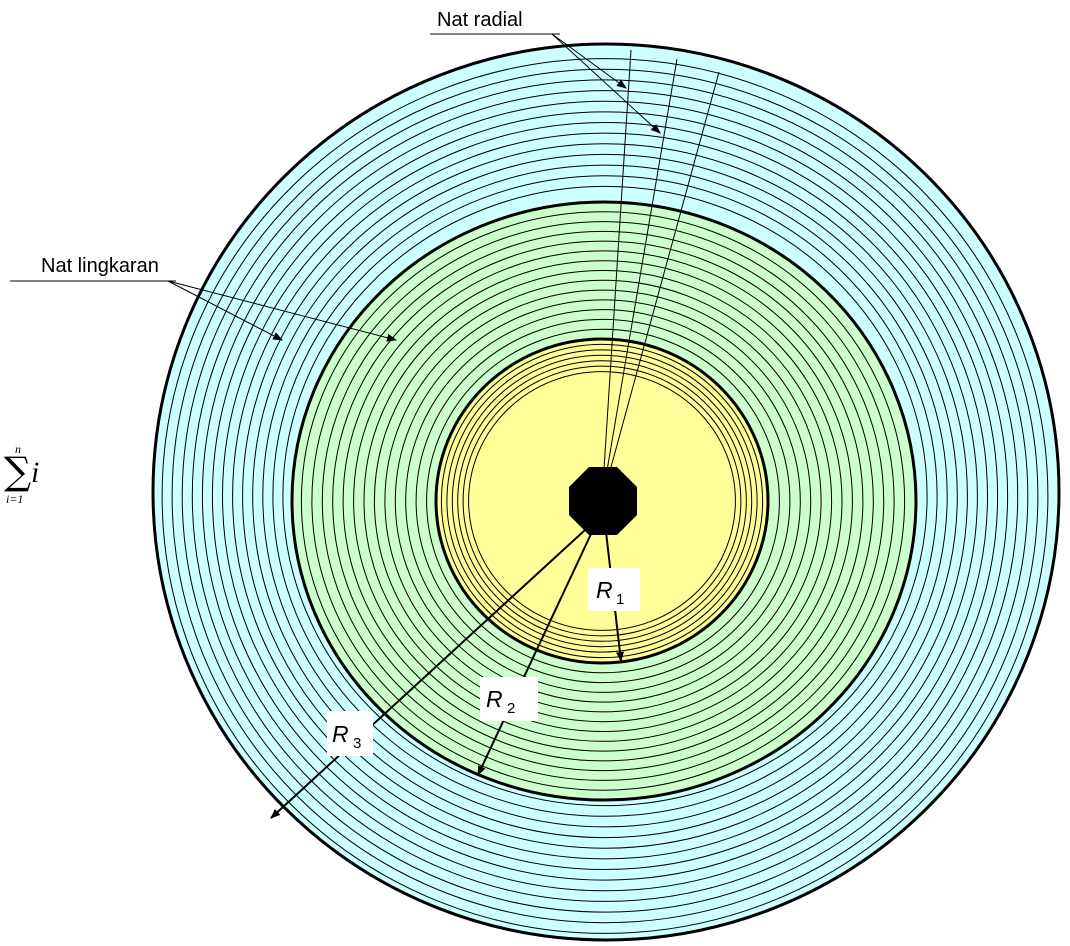  I want to click on radius-label-r2: R 2, so click(509, 699).